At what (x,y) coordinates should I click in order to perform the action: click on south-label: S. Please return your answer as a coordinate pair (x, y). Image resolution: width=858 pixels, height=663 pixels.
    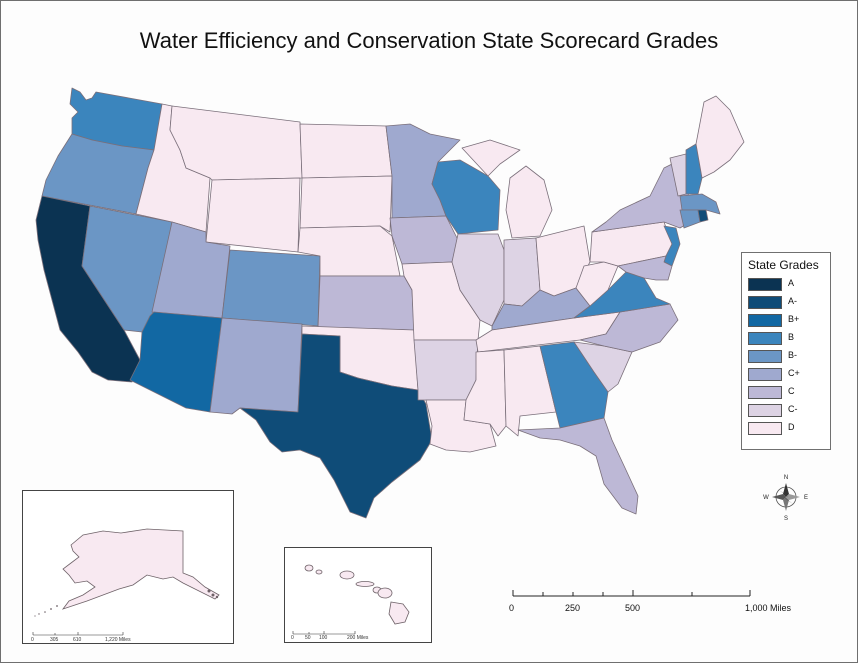
    Looking at the image, I should click on (786, 519).